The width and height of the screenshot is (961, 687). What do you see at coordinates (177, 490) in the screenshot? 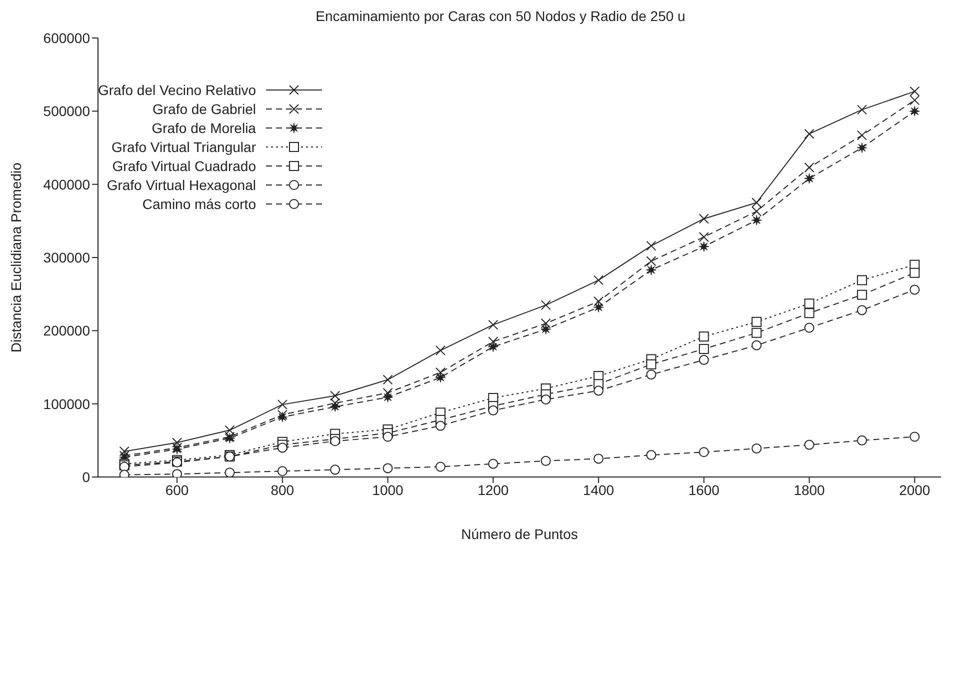
I see `x-tick-label: 600` at bounding box center [177, 490].